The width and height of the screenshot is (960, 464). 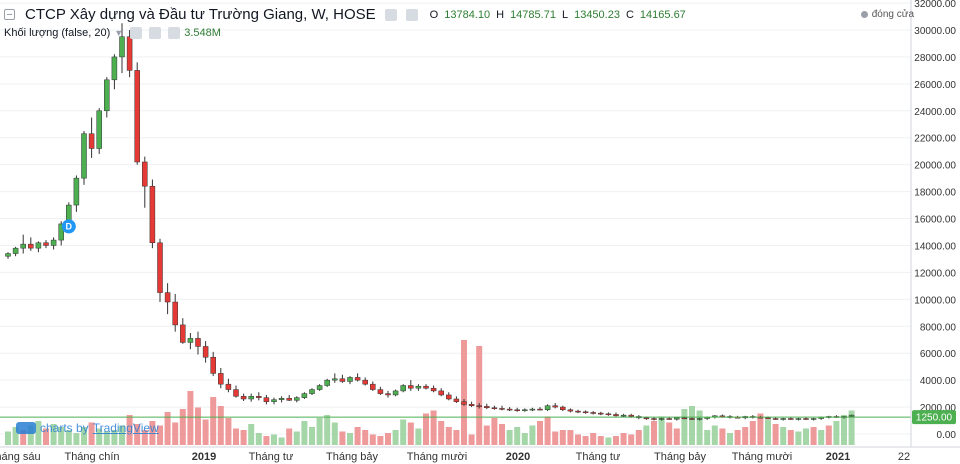 I want to click on volume-visibility-icon, so click(x=136, y=33).